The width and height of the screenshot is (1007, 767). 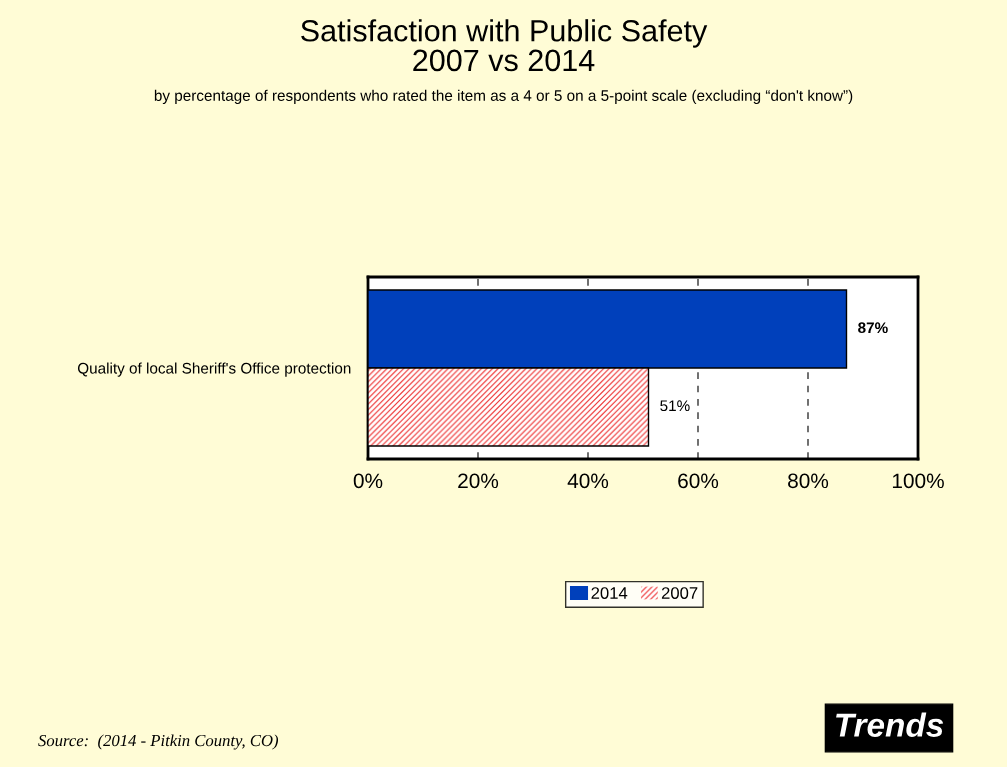 I want to click on y-tick-label: Quality of local Sheriff's Office protection, so click(x=214, y=369).